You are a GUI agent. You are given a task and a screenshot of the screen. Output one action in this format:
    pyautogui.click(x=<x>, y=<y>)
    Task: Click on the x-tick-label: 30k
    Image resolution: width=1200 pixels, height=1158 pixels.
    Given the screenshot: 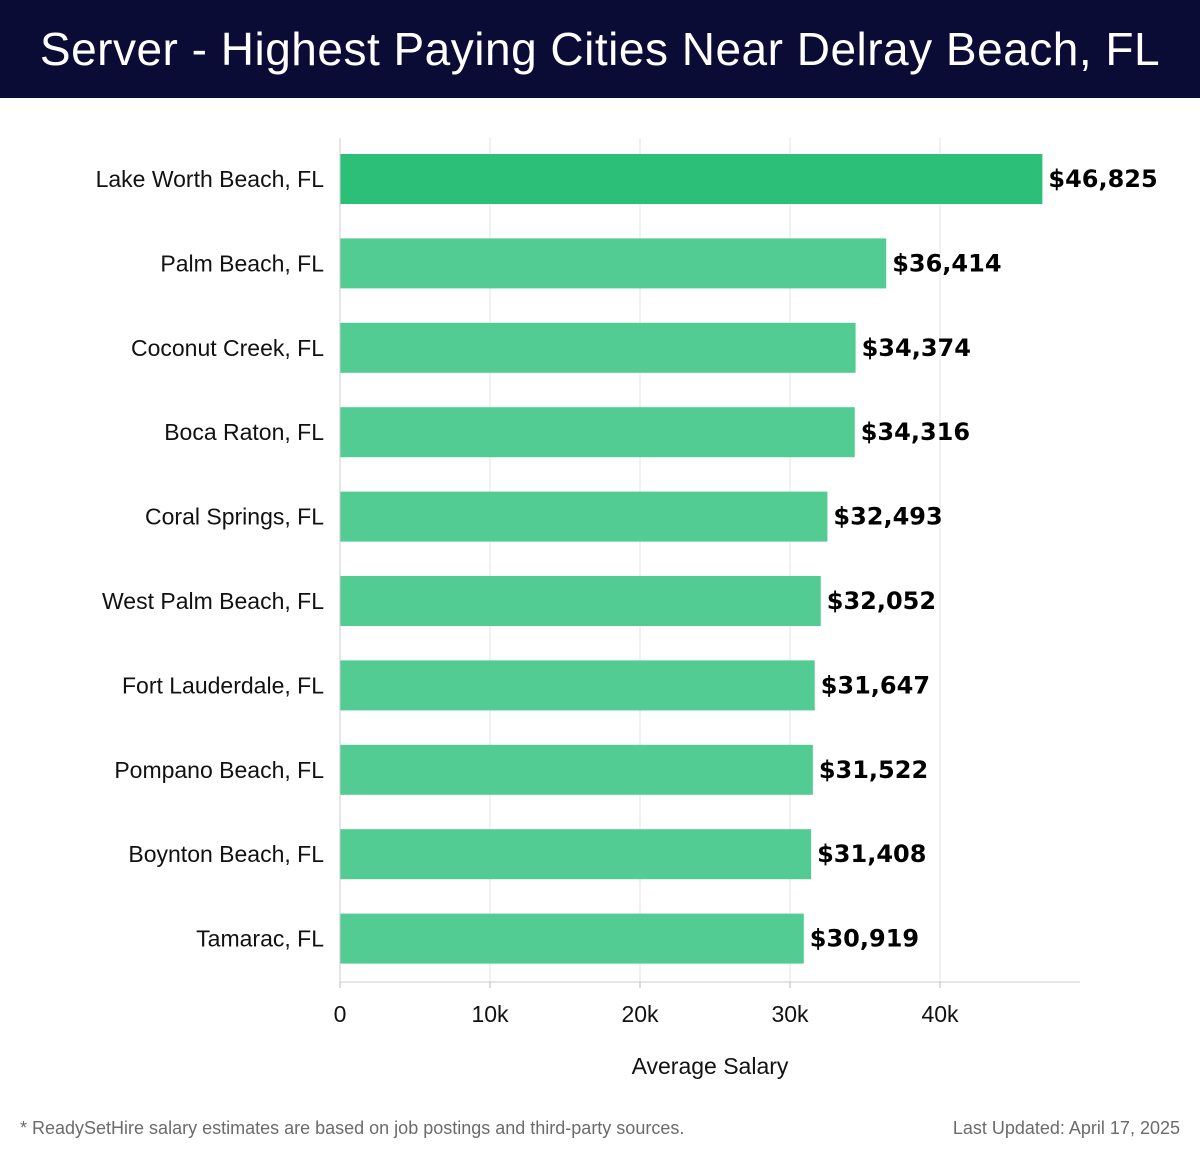 What is the action you would take?
    pyautogui.click(x=790, y=1014)
    